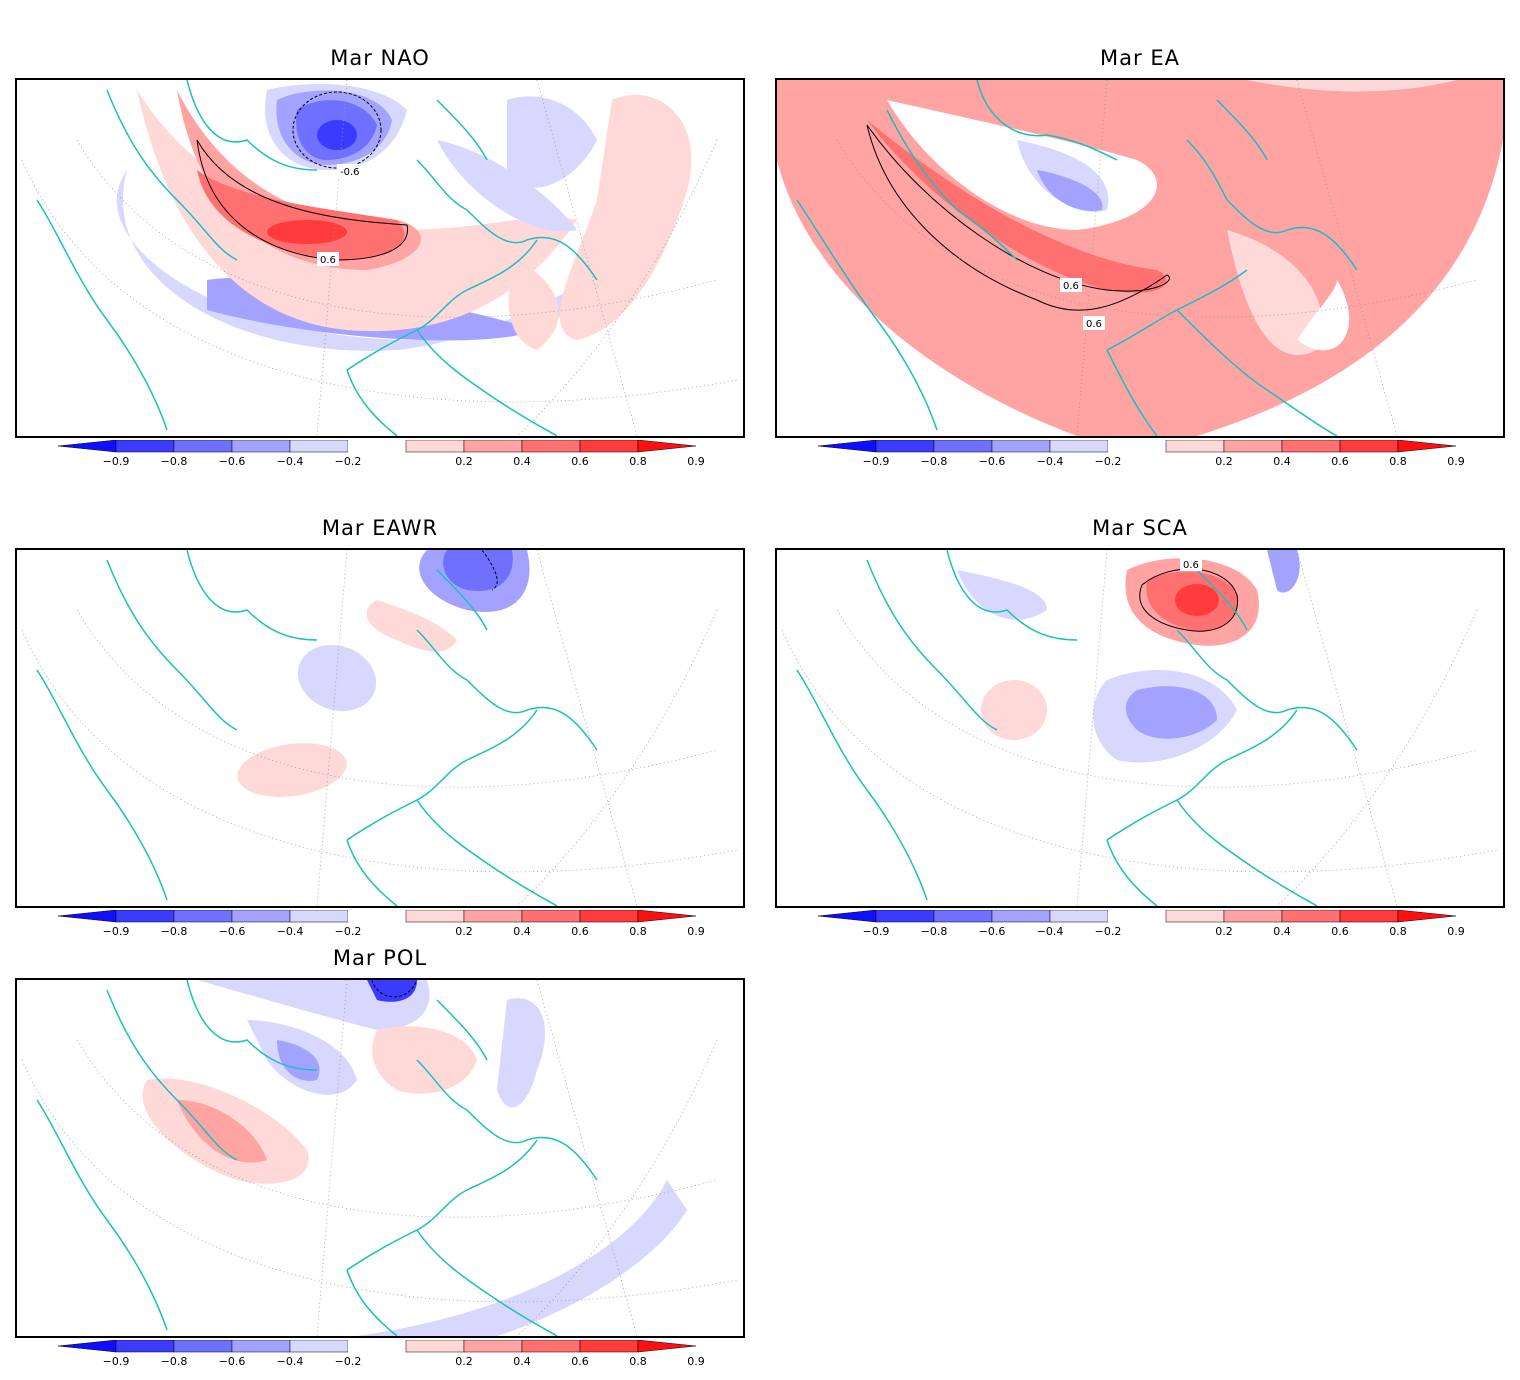  I want to click on colorbar-nao: −0.9 −0.8 −0.6 −0.4 −0.2 0.2 0.4 0.6 0.8 0.9, so click(383, 460).